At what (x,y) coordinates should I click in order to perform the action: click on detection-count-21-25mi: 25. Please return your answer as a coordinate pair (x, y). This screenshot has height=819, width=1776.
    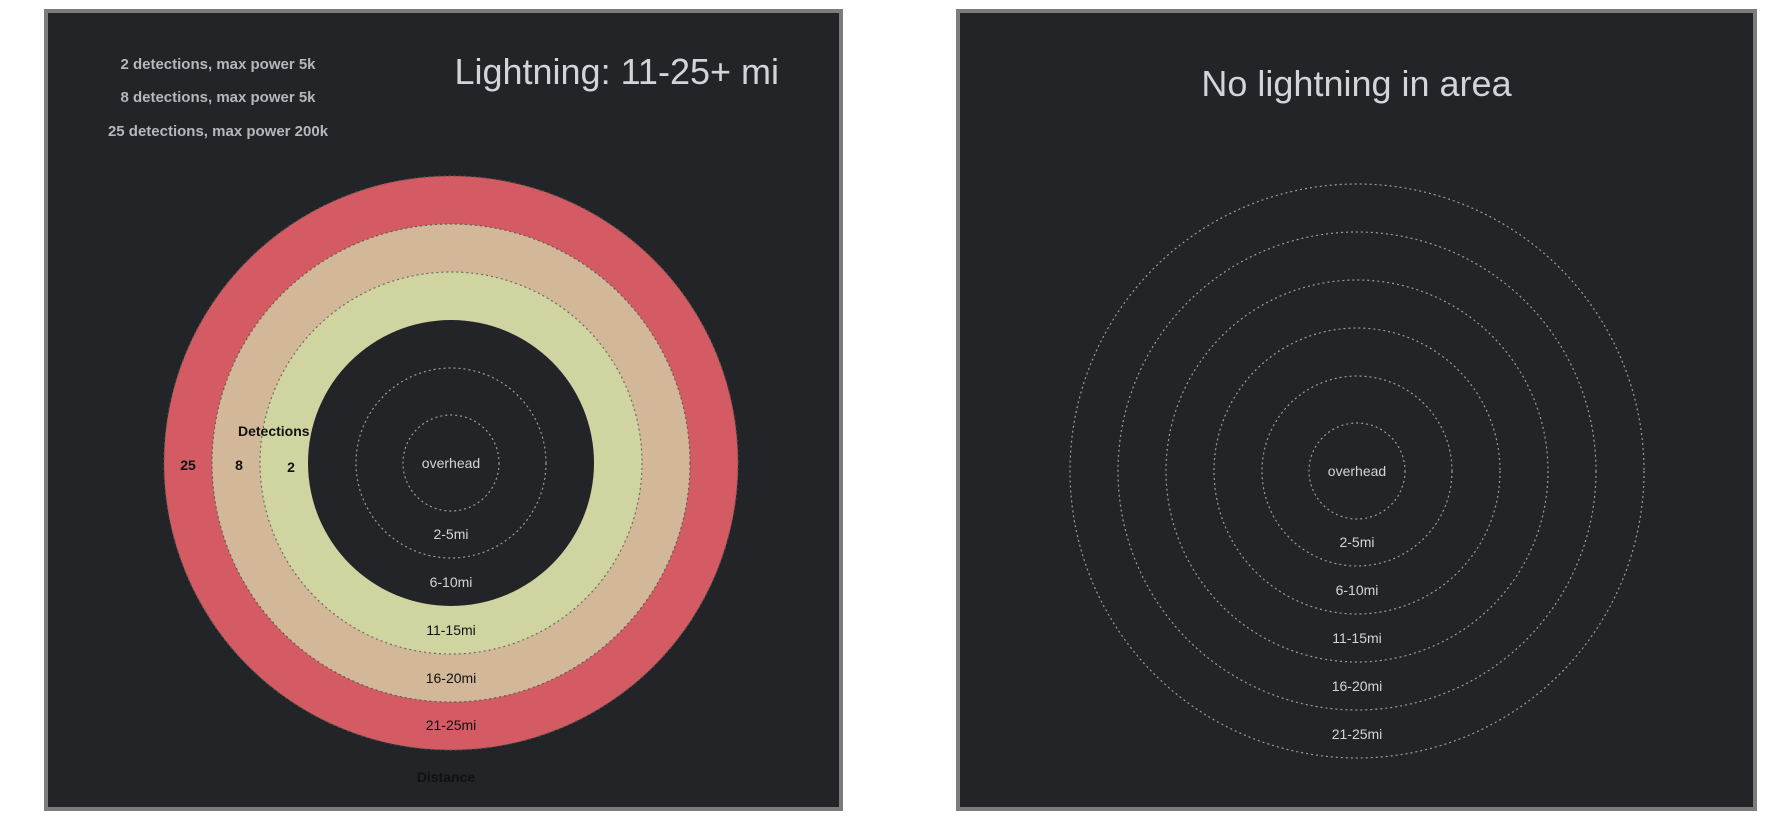
    Looking at the image, I should click on (188, 465).